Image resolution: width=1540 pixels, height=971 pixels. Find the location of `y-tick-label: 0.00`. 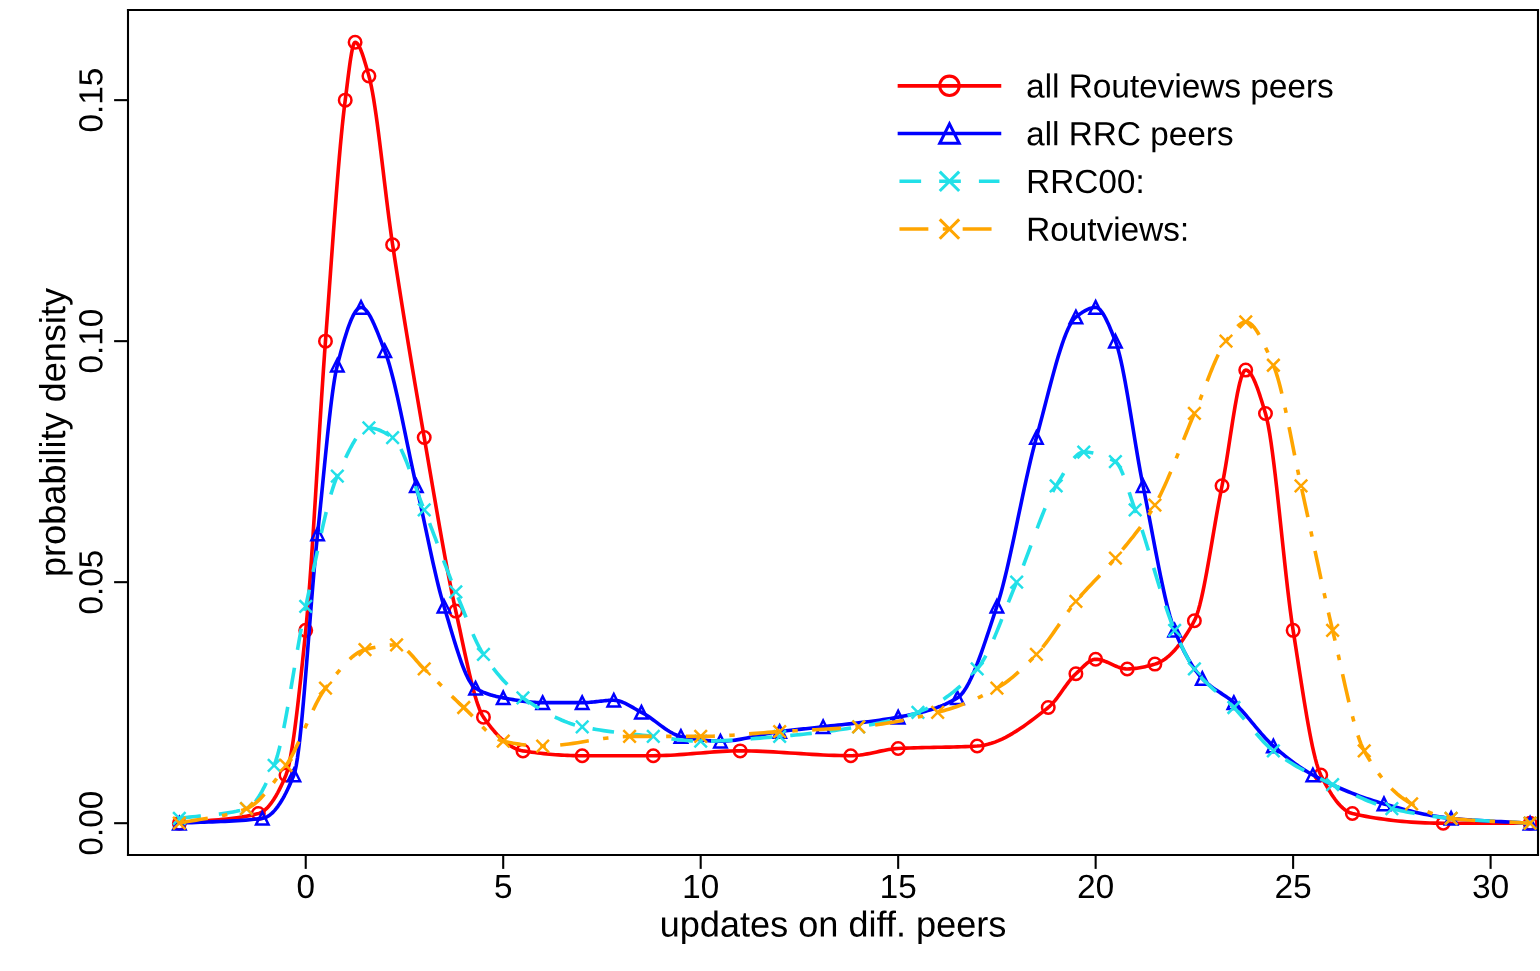

y-tick-label: 0.00 is located at coordinates (91, 823).